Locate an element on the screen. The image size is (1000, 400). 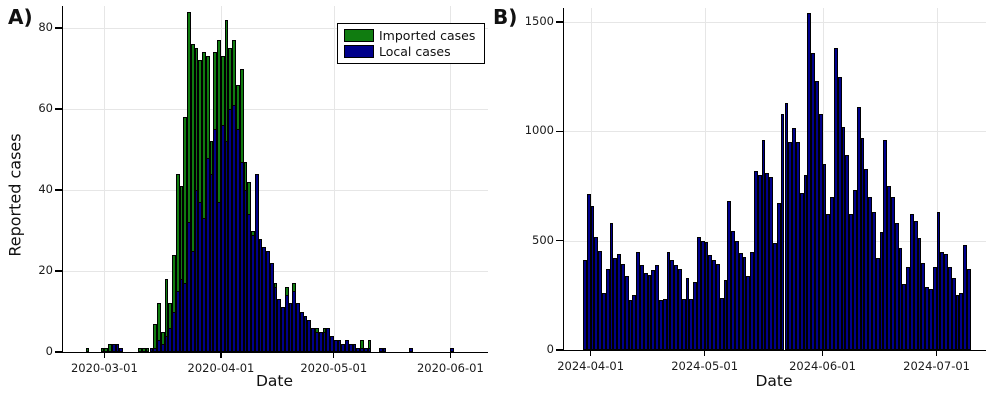
bar-imported-cases is located at coordinates (140, 349).